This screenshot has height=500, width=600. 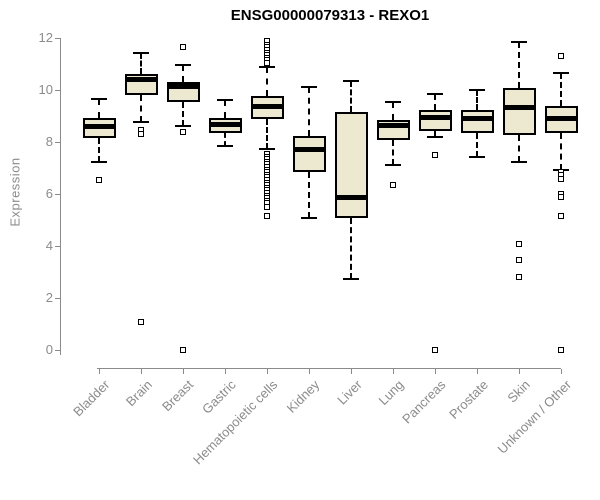 I want to click on x-category-label-text: Lung, so click(x=391, y=393).